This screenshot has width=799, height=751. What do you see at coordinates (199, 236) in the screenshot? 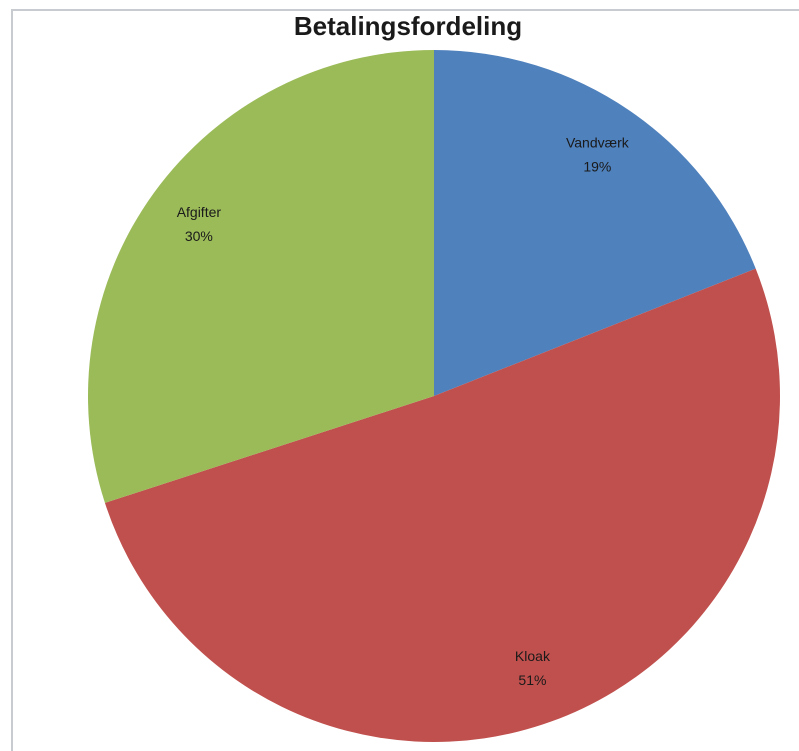
I see `slice-value-label: 30%` at bounding box center [199, 236].